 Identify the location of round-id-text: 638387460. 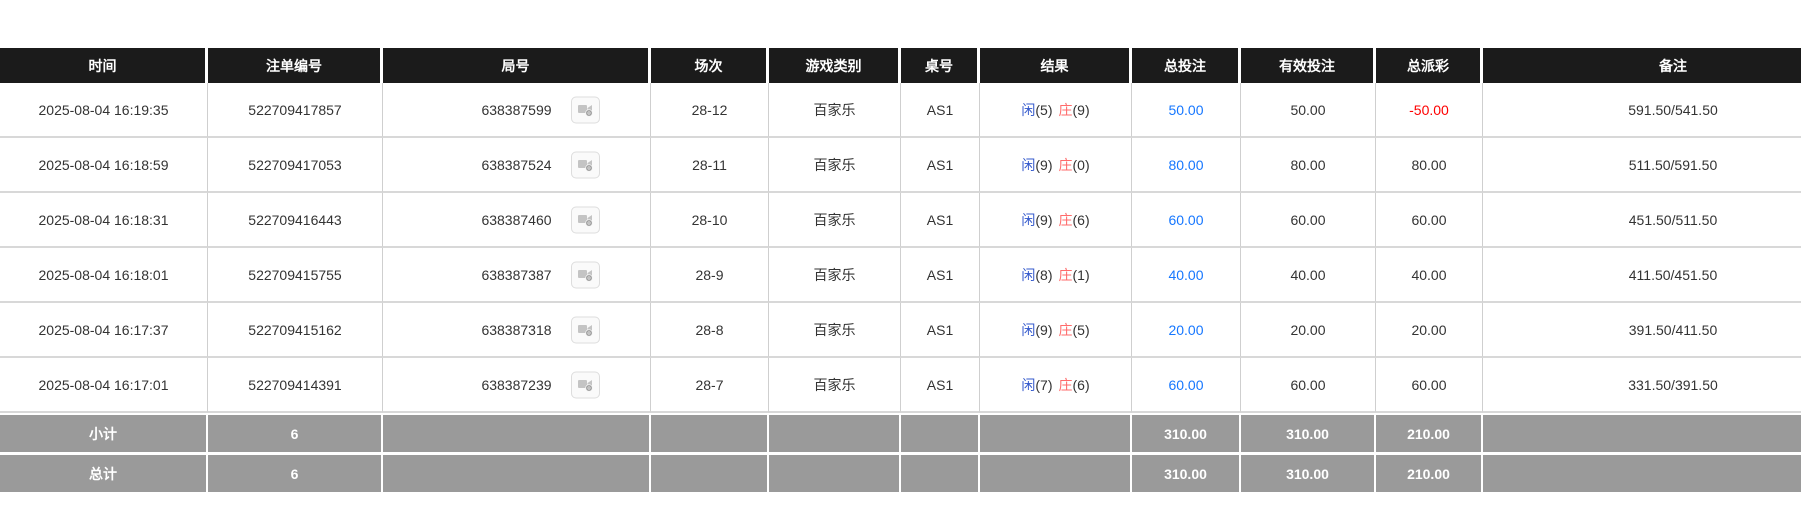
(516, 219).